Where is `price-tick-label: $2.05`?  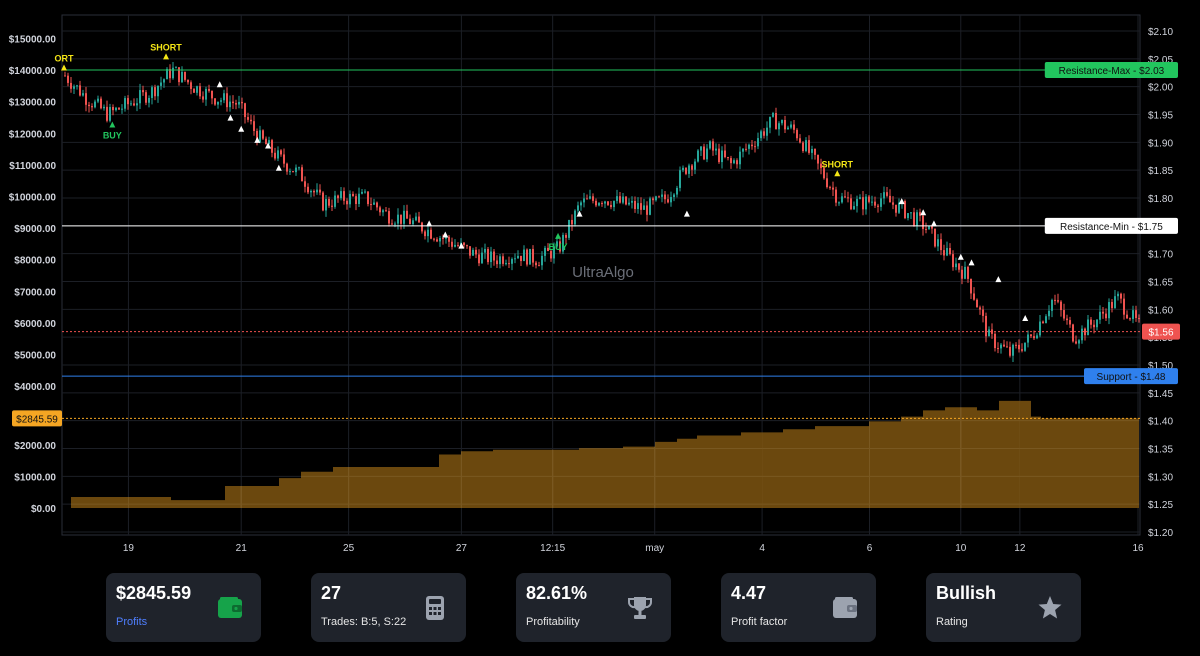
price-tick-label: $2.05 is located at coordinates (1160, 60).